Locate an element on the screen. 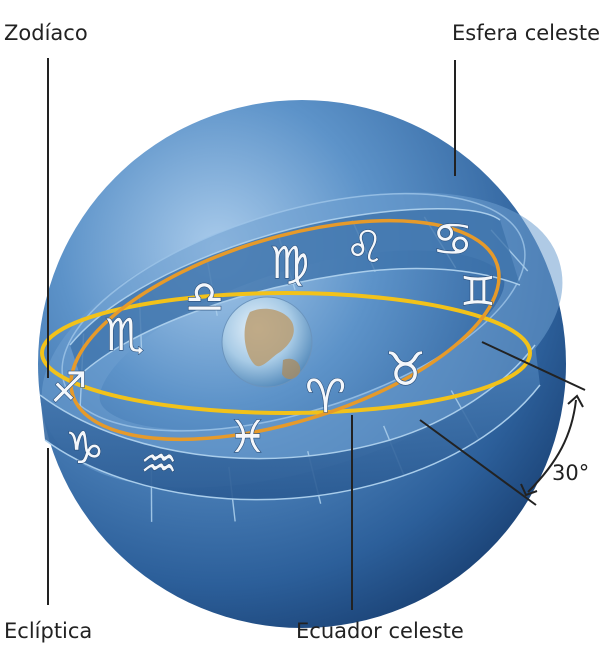 This screenshot has width=603, height=649. zodiac-sign-cancer: ♋ is located at coordinates (452, 239).